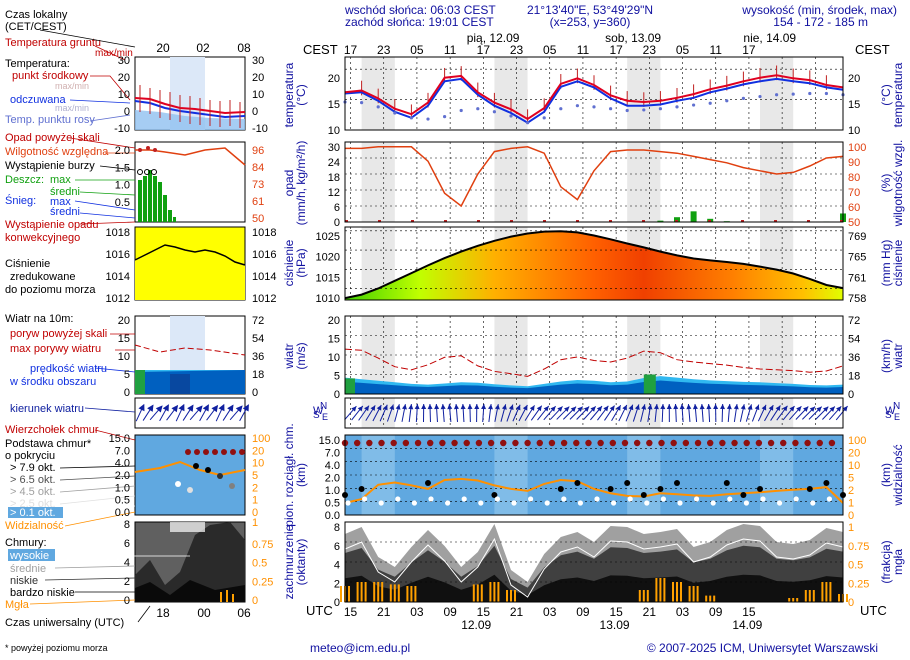 This screenshot has height=660, width=910. What do you see at coordinates (215, 452) in the screenshot?
I see `mini-cloud-top-dots` at bounding box center [215, 452].